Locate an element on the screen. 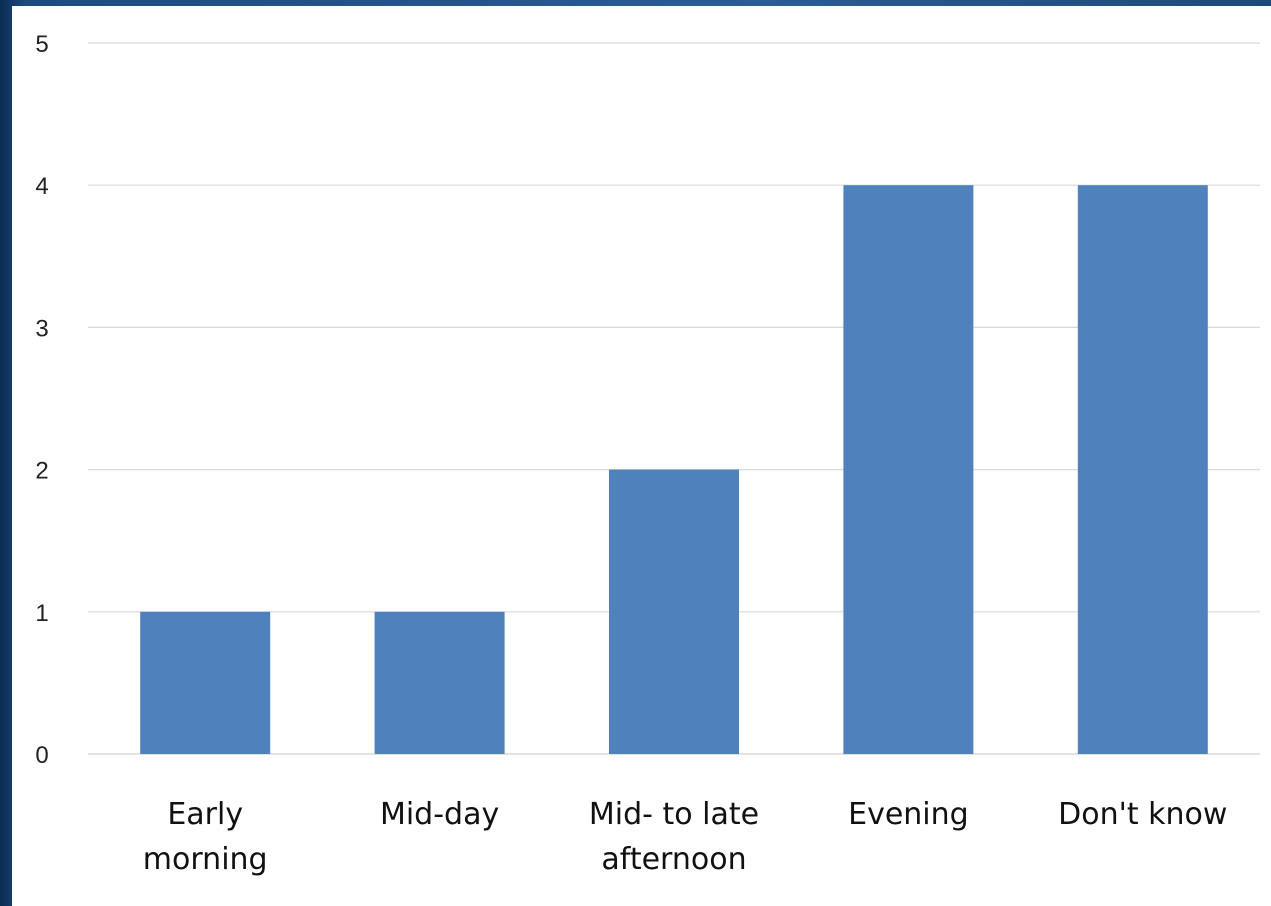 This screenshot has height=906, width=1271. y-tick-label: 5 is located at coordinates (41, 44).